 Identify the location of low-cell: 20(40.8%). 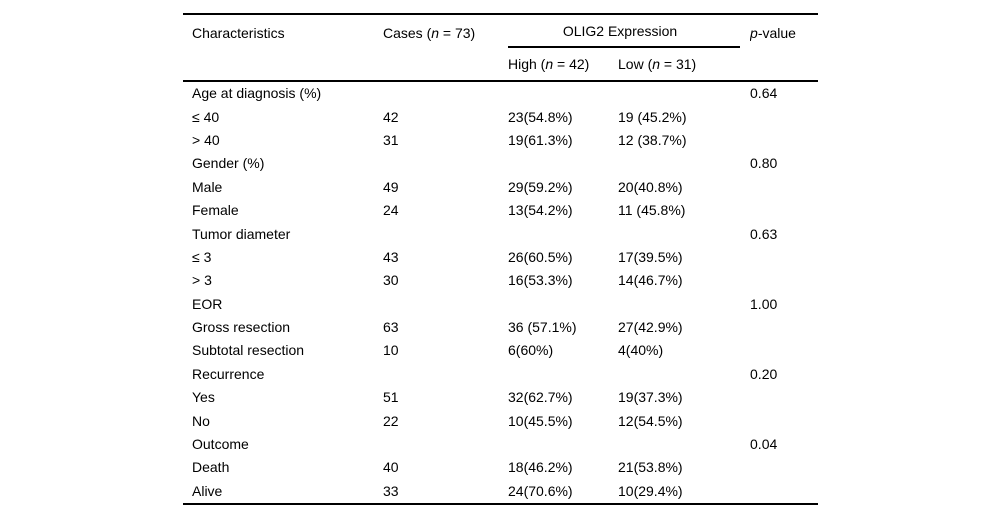
(650, 186).